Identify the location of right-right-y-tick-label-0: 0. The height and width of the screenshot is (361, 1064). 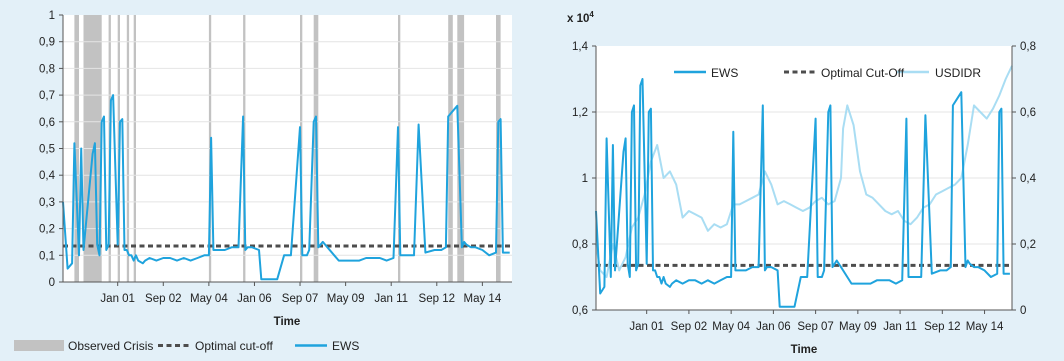
(1023, 311).